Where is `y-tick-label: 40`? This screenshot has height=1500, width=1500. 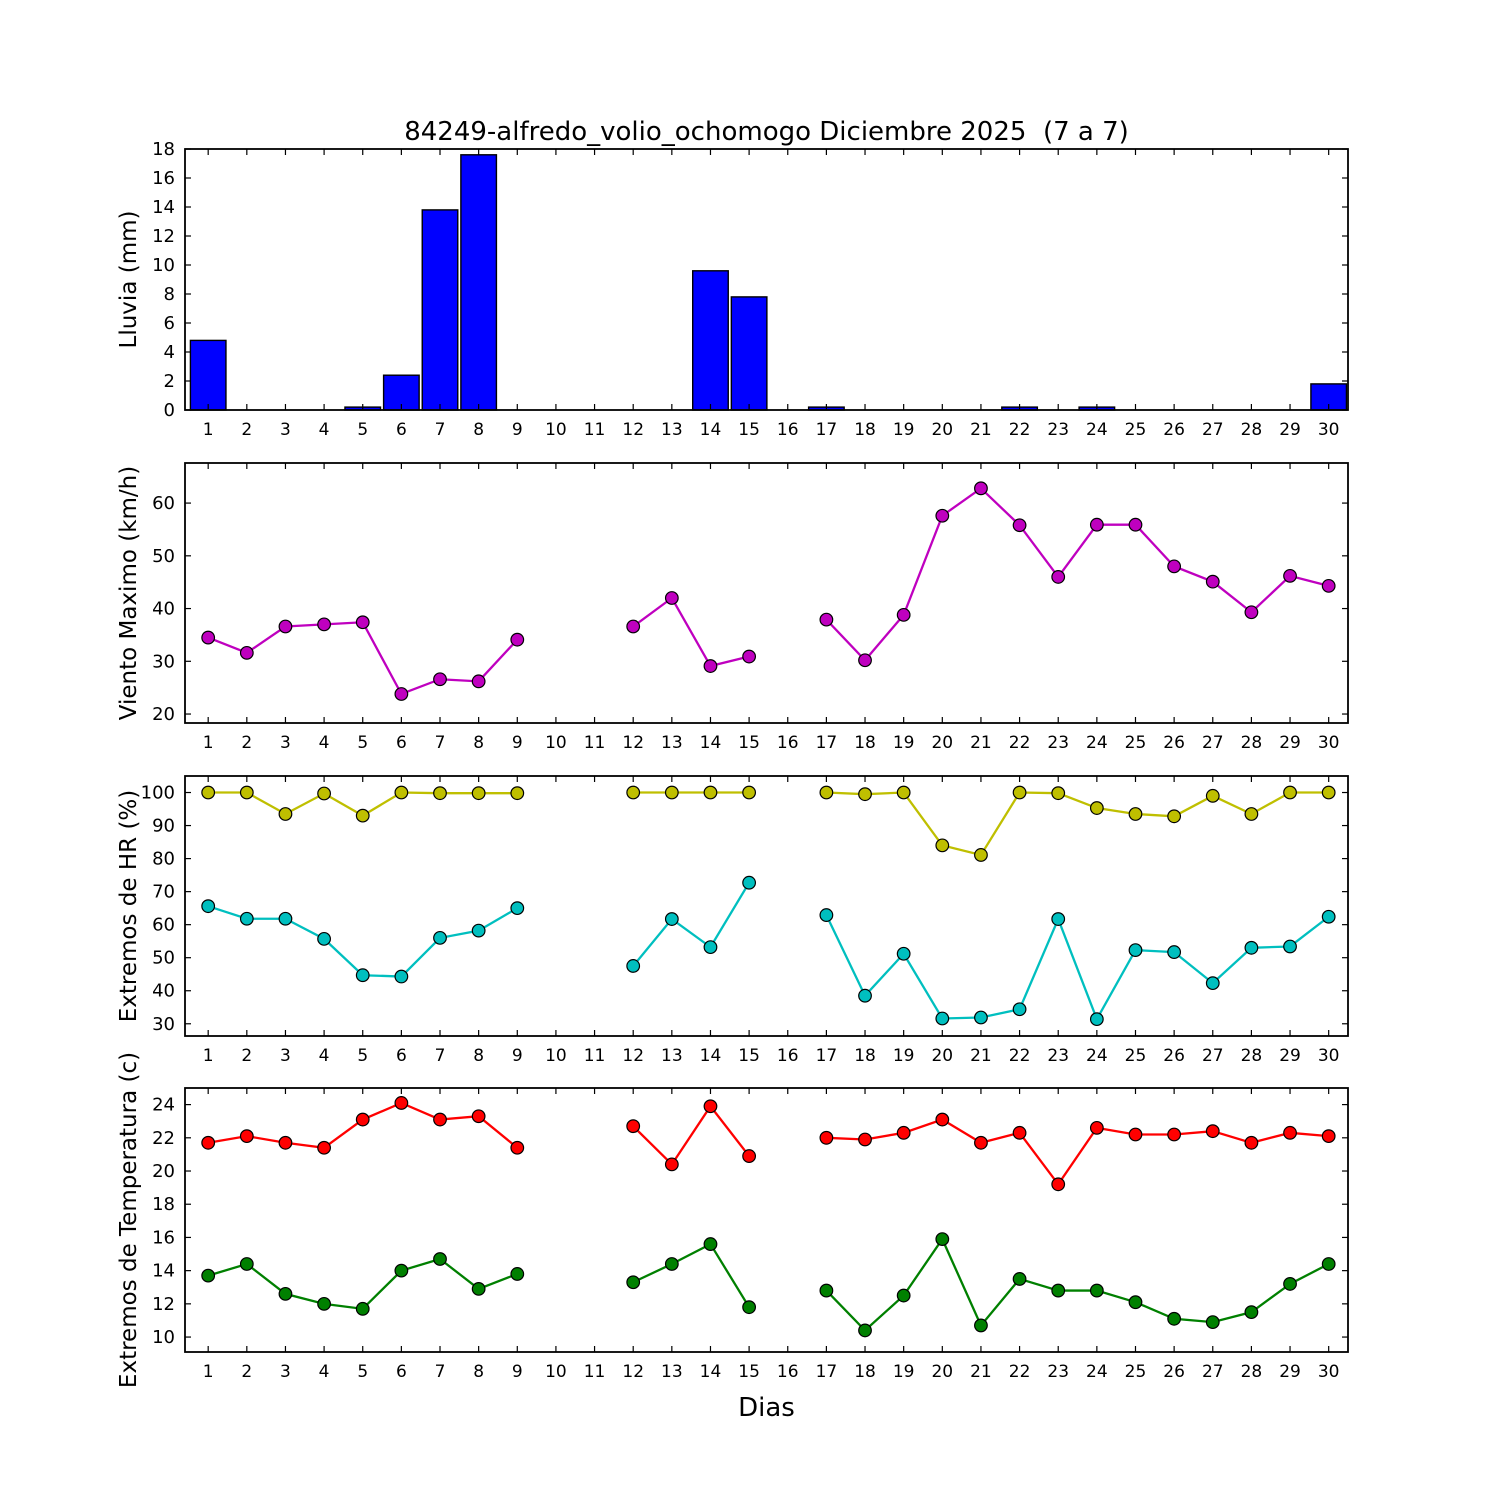
y-tick-label: 40 is located at coordinates (163, 991).